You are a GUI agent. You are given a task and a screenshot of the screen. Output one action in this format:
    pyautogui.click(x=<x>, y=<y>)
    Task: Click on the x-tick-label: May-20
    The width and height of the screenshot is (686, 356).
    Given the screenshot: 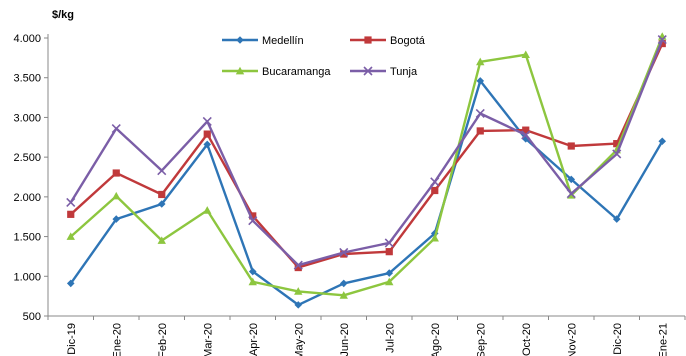 What is the action you would take?
    pyautogui.click(x=299, y=339)
    